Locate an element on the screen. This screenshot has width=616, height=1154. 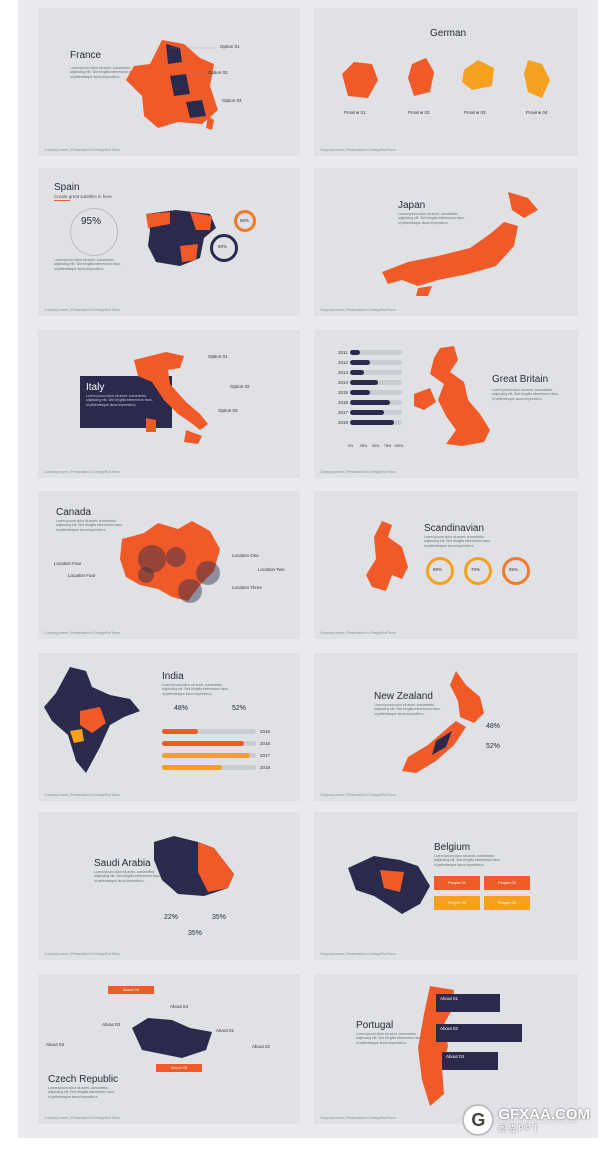
slide-title: India is located at coordinates (173, 676).